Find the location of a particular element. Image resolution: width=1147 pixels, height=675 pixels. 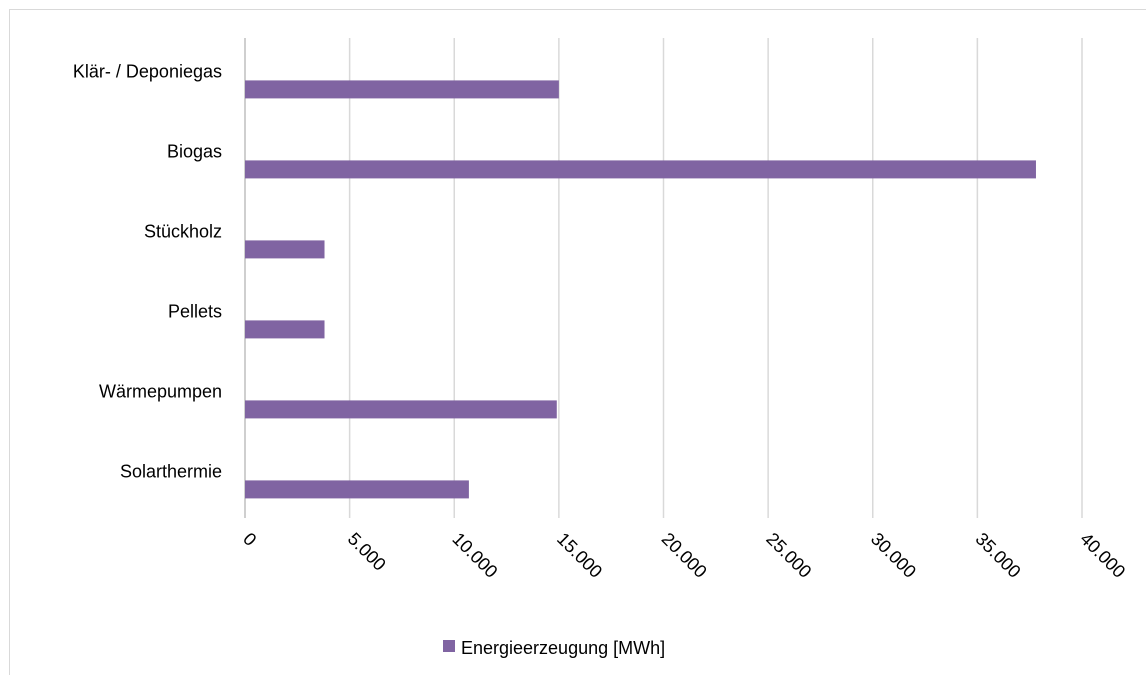

x-tick-label: 25.000 is located at coordinates (788, 555).